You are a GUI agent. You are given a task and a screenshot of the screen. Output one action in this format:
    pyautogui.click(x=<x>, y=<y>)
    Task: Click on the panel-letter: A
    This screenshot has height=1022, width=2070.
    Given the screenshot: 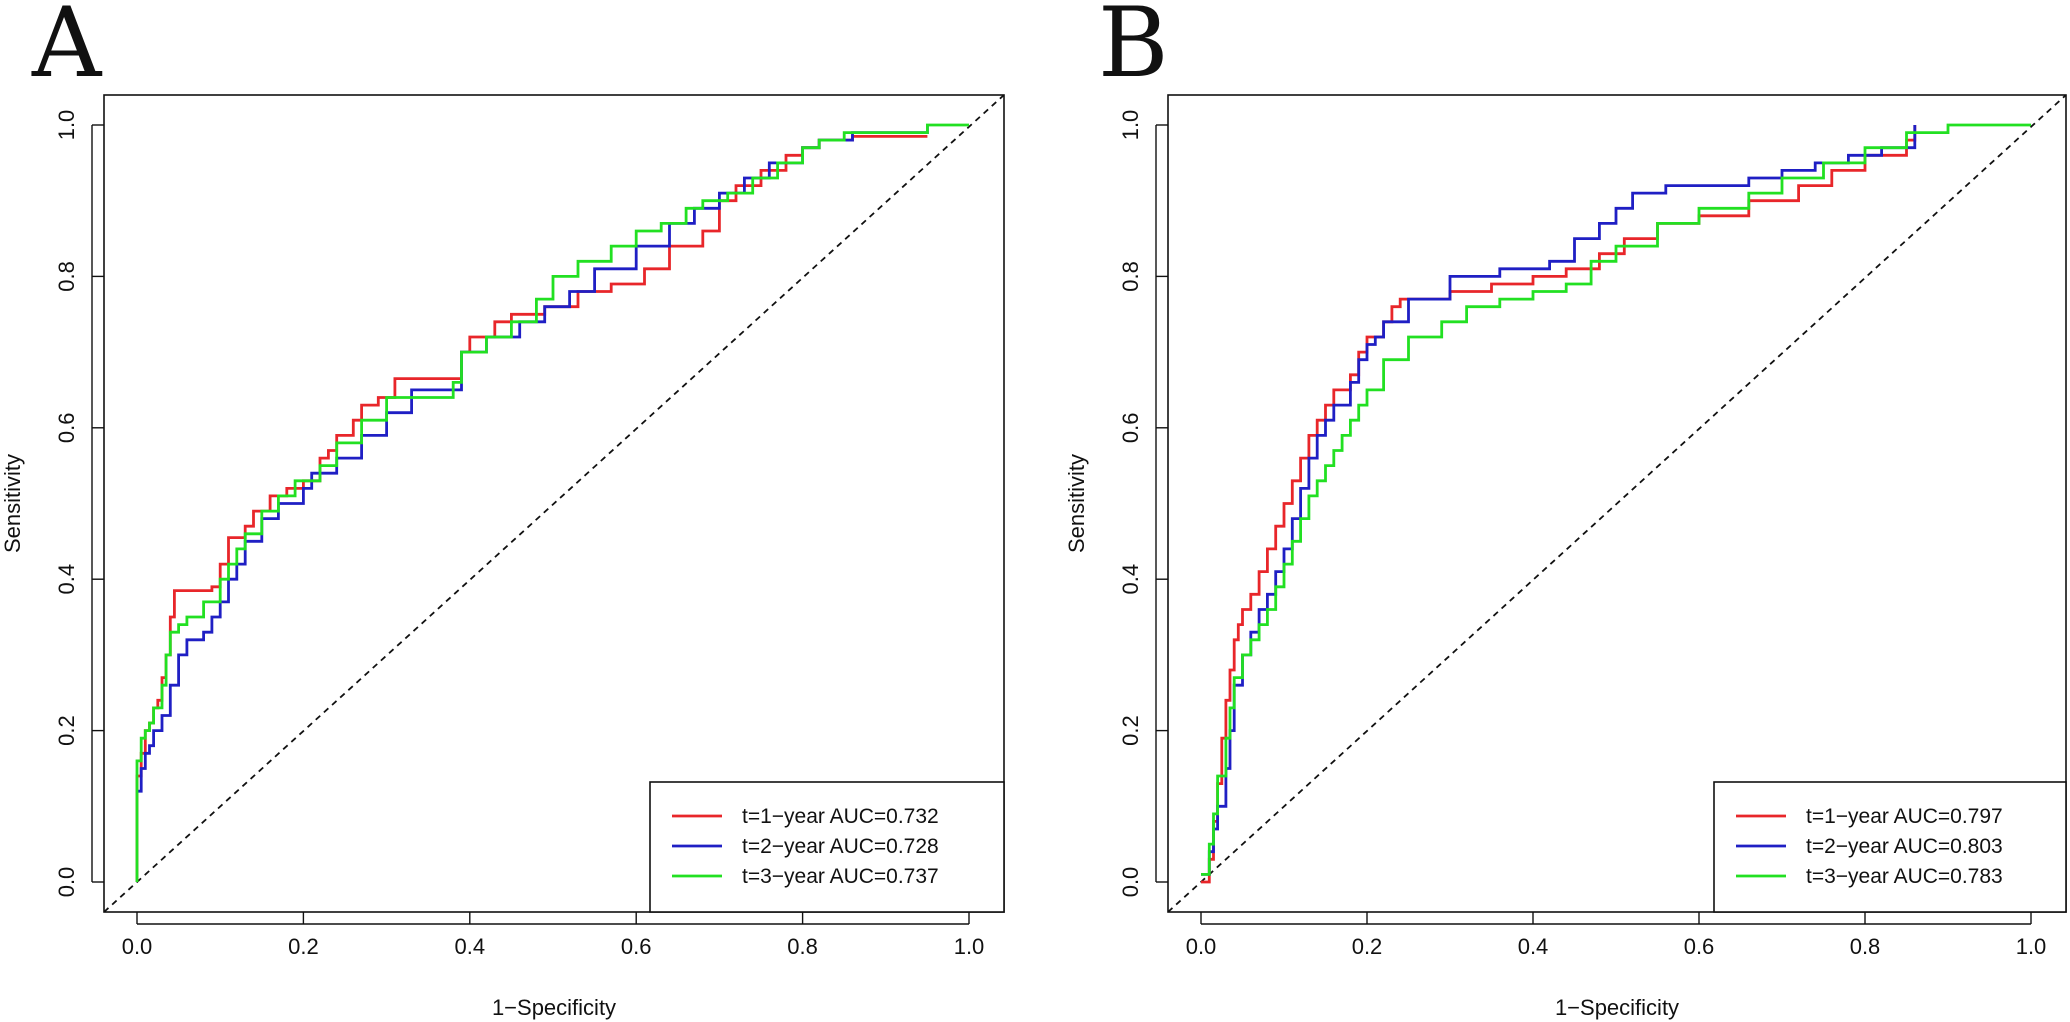 What is the action you would take?
    pyautogui.click(x=67, y=49)
    